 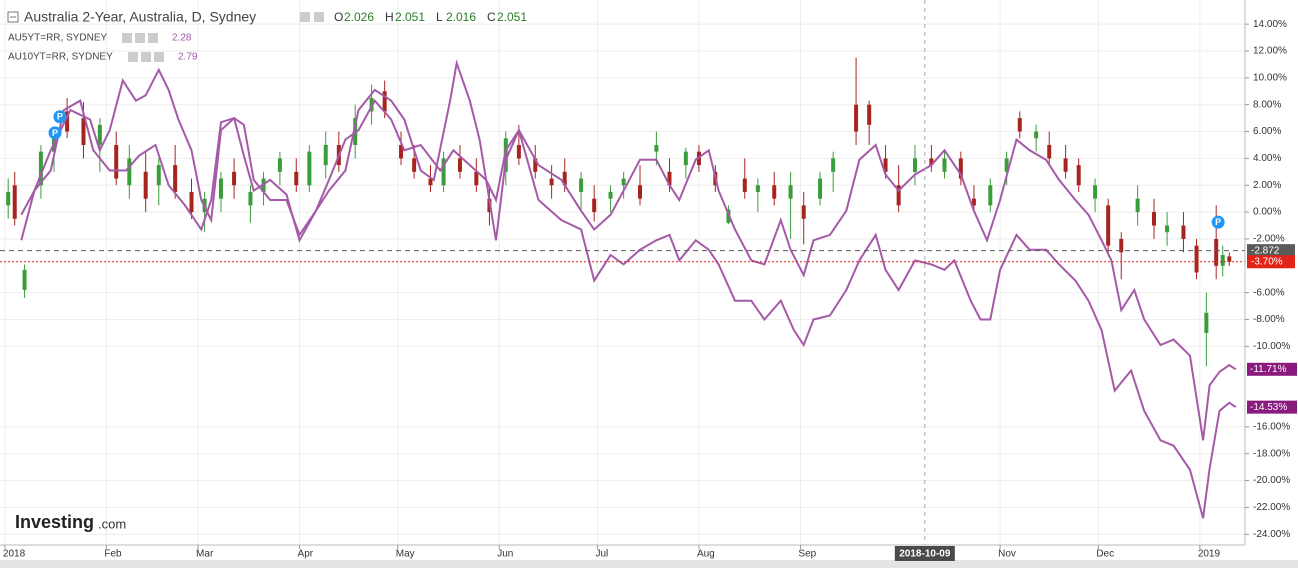 I want to click on y-tick-label: 6.00%, so click(x=1267, y=131).